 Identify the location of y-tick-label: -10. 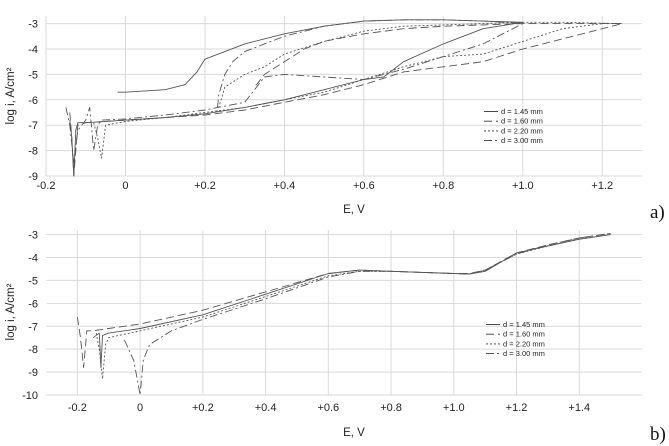
(30, 396).